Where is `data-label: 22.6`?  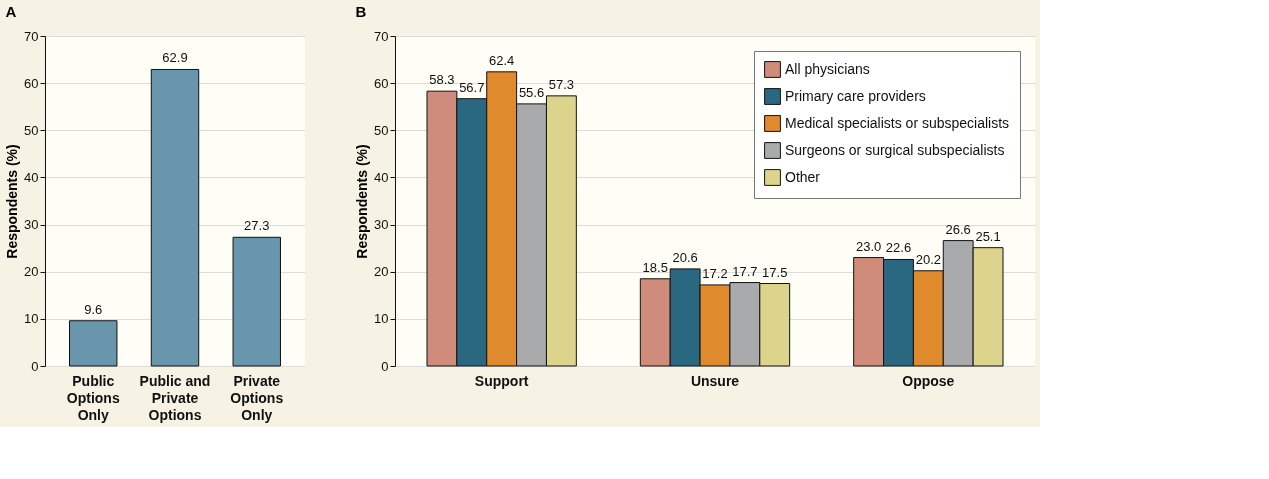 data-label: 22.6 is located at coordinates (898, 248).